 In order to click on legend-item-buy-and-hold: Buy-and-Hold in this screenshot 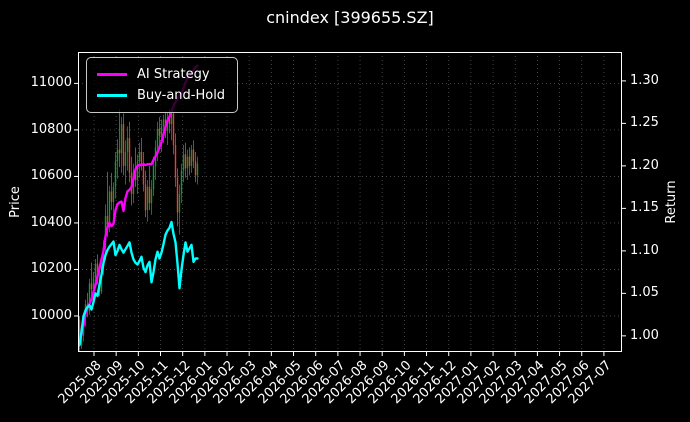, I will do `click(161, 95)`.